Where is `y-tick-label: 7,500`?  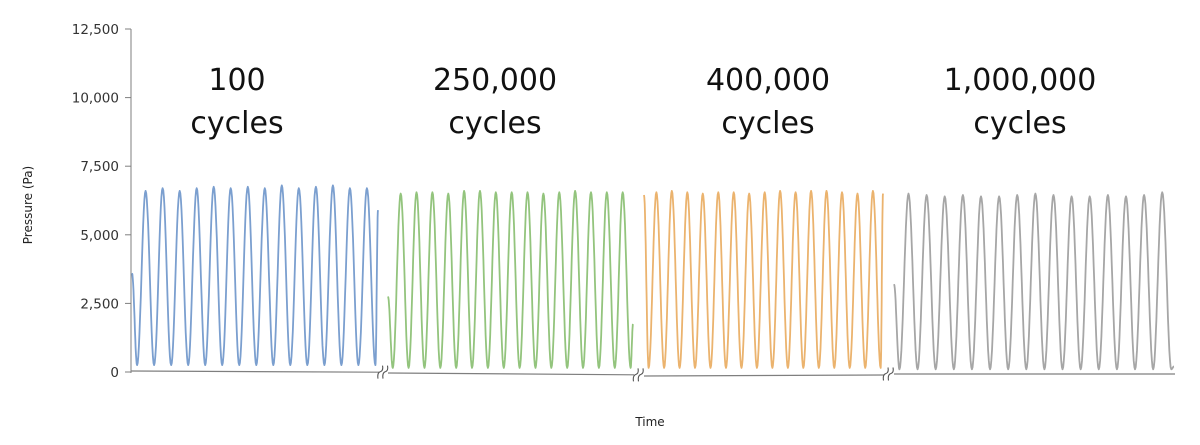
y-tick-label: 7,500 is located at coordinates (99, 167).